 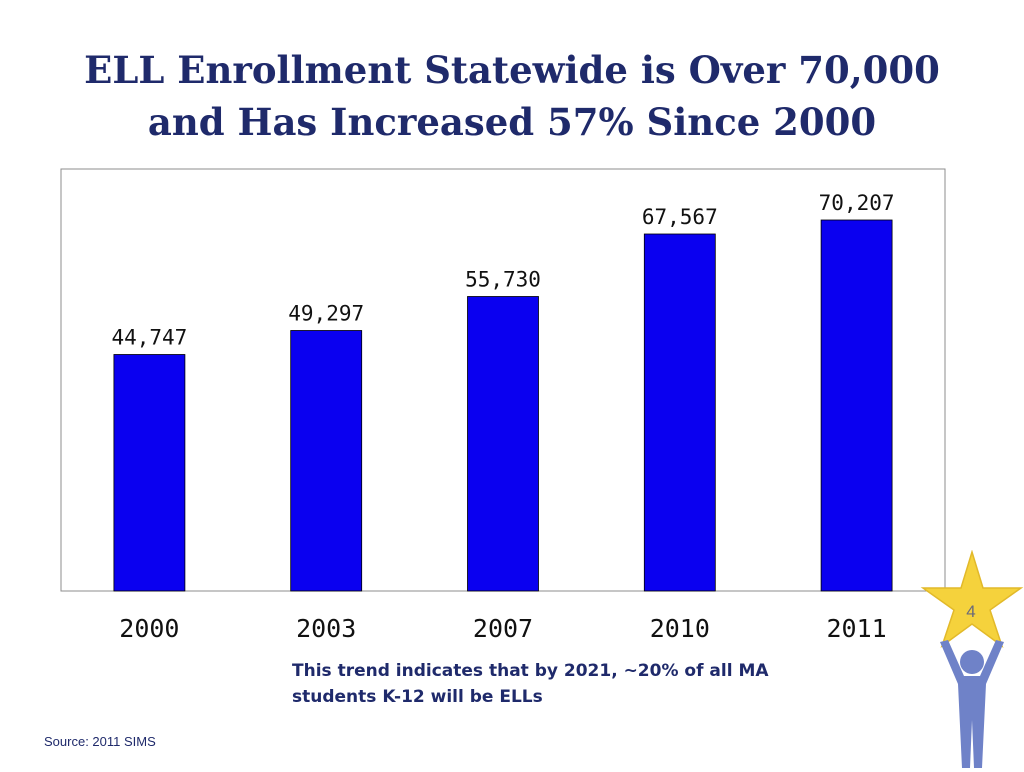 I want to click on star-shape, so click(x=972, y=598).